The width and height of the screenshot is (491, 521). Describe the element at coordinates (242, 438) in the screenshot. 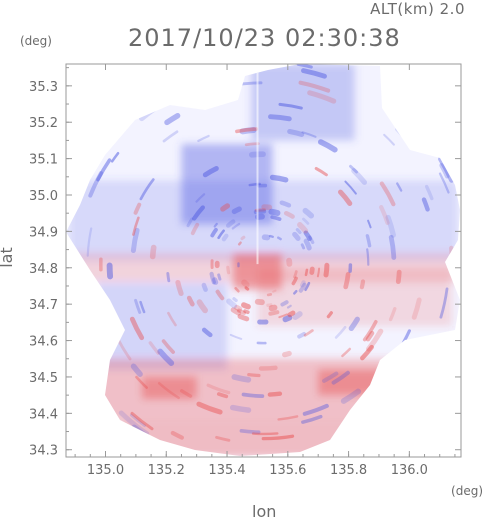

I see `velocity-region-away` at that location.